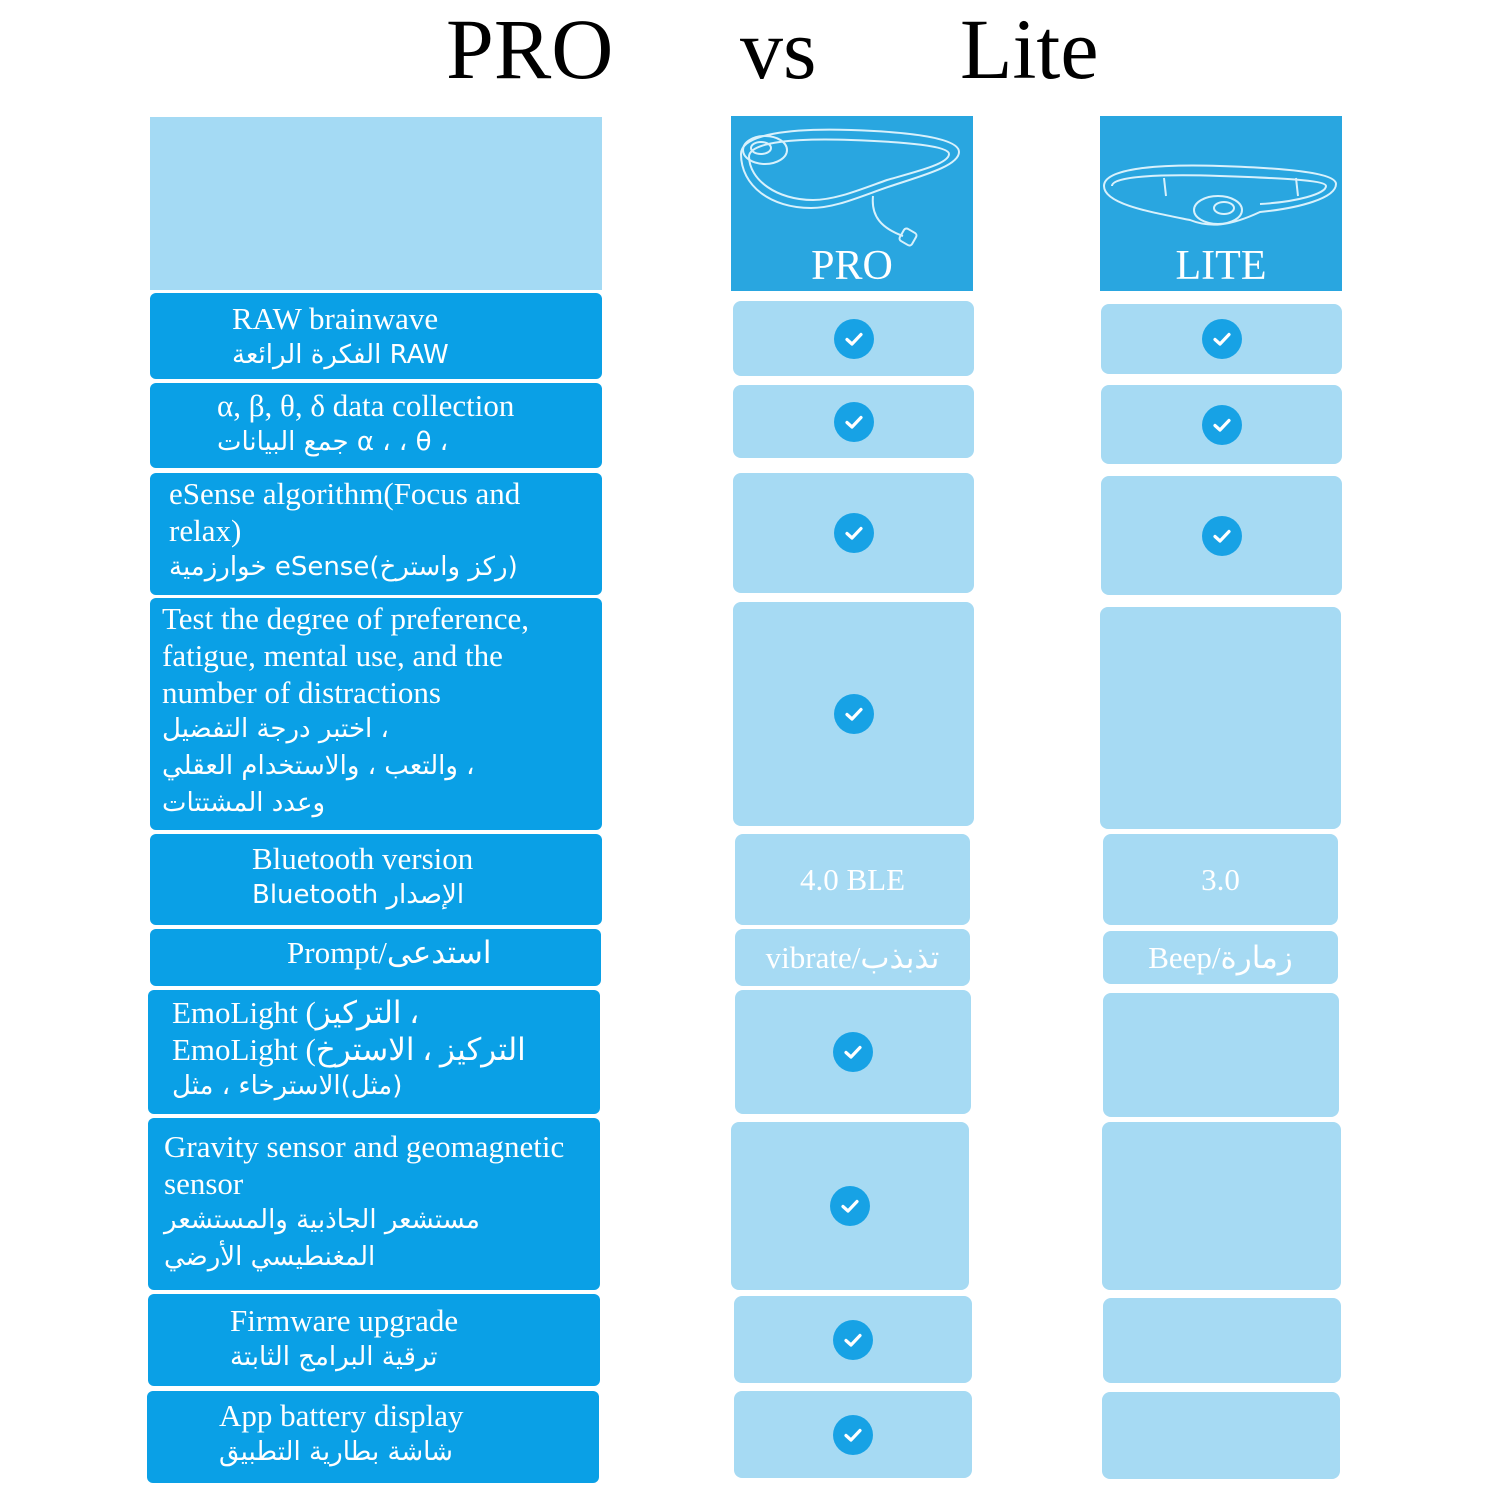  I want to click on title-vs: vs, so click(778, 49).